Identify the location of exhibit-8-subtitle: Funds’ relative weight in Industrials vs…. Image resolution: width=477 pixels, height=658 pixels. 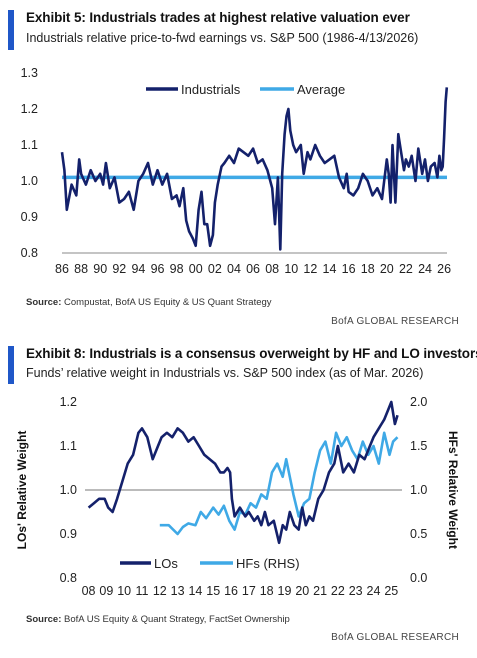
(225, 373).